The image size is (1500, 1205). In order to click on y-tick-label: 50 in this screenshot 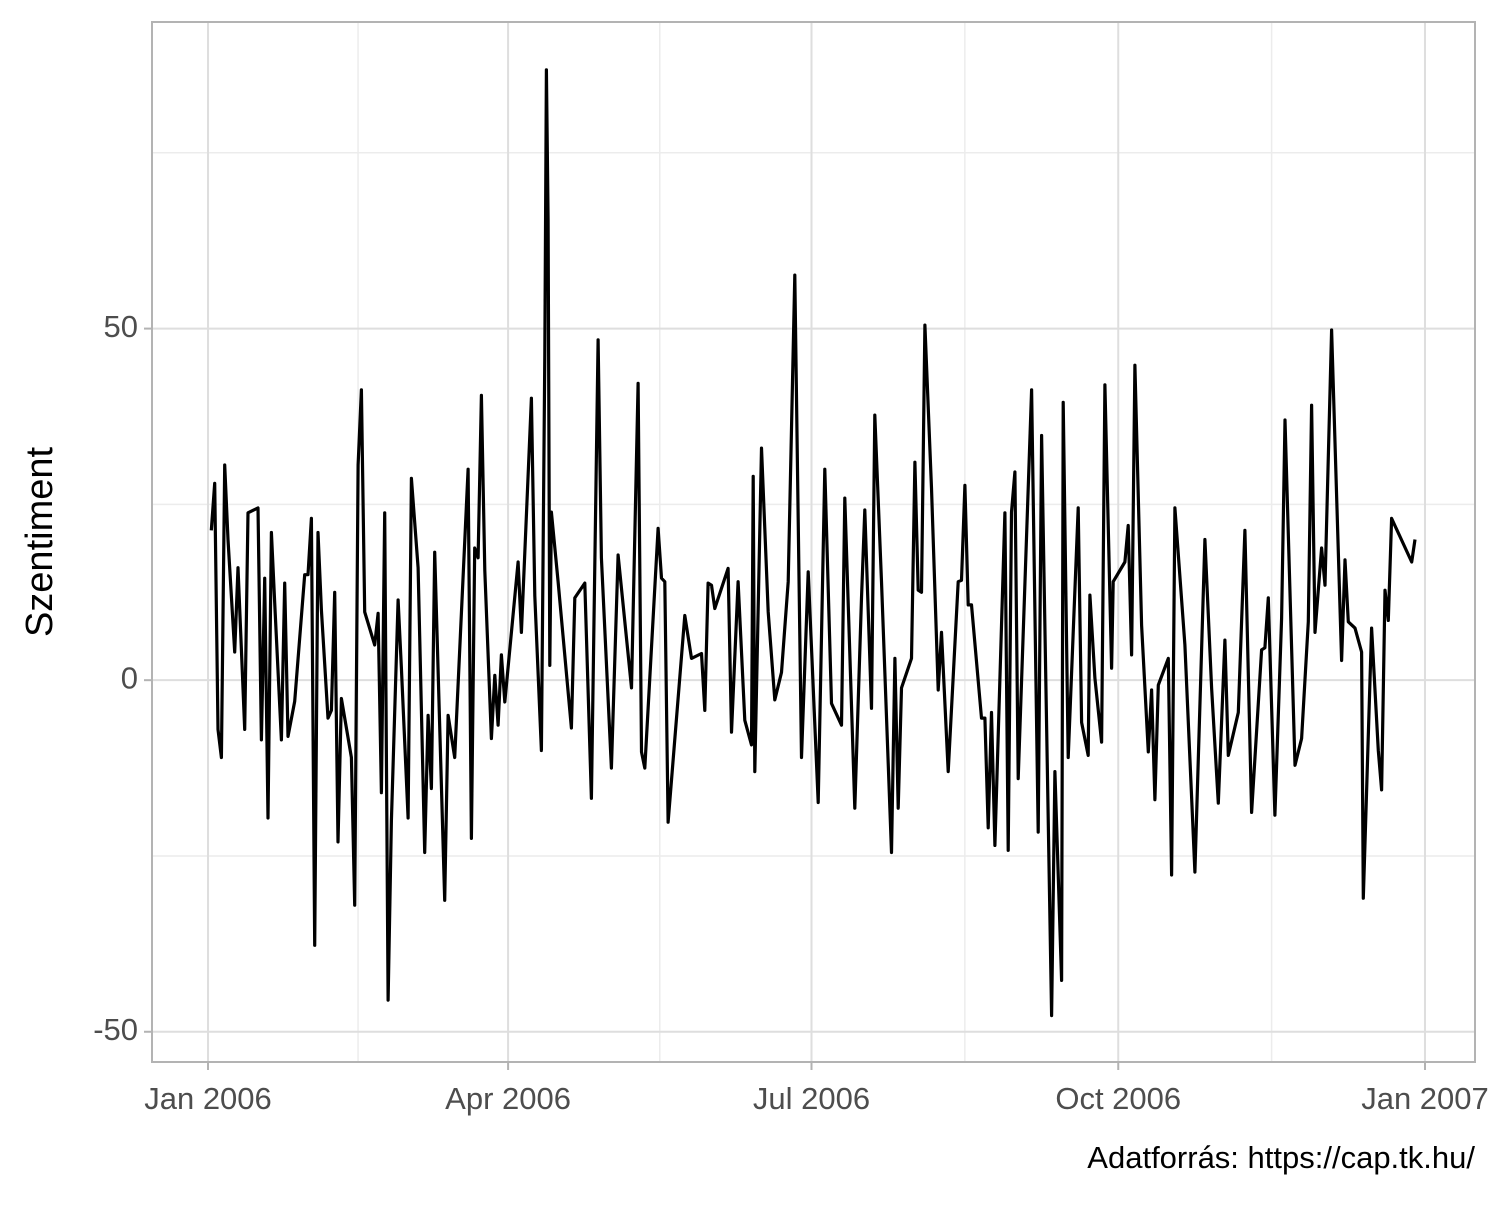, I will do `click(121, 326)`.